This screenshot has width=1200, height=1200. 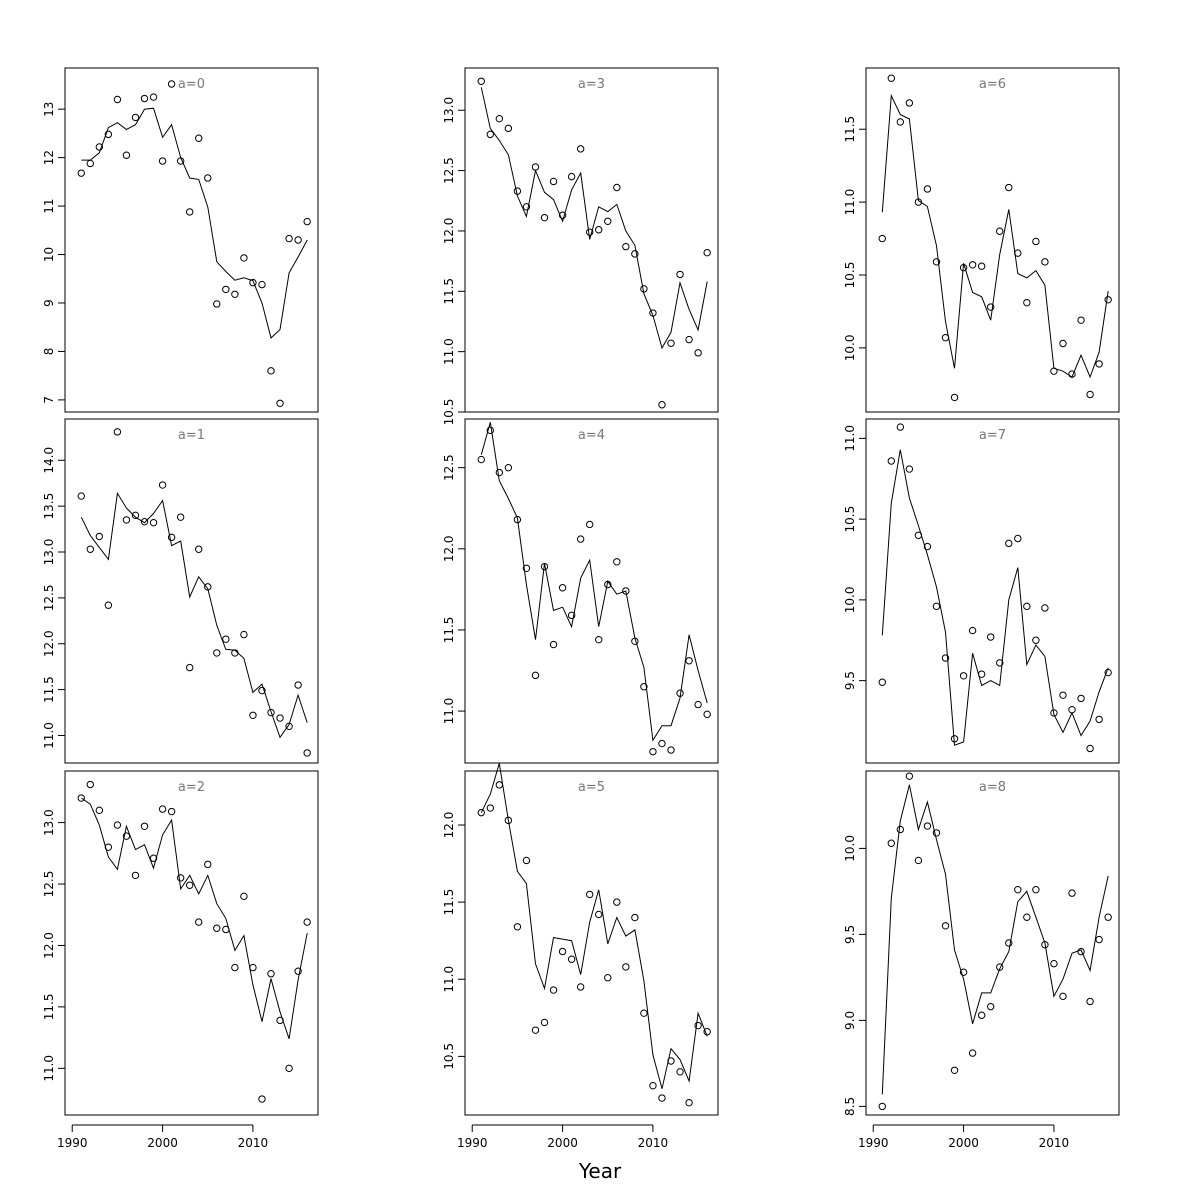 I want to click on y-tick-label: 10.0, so click(x=850, y=348).